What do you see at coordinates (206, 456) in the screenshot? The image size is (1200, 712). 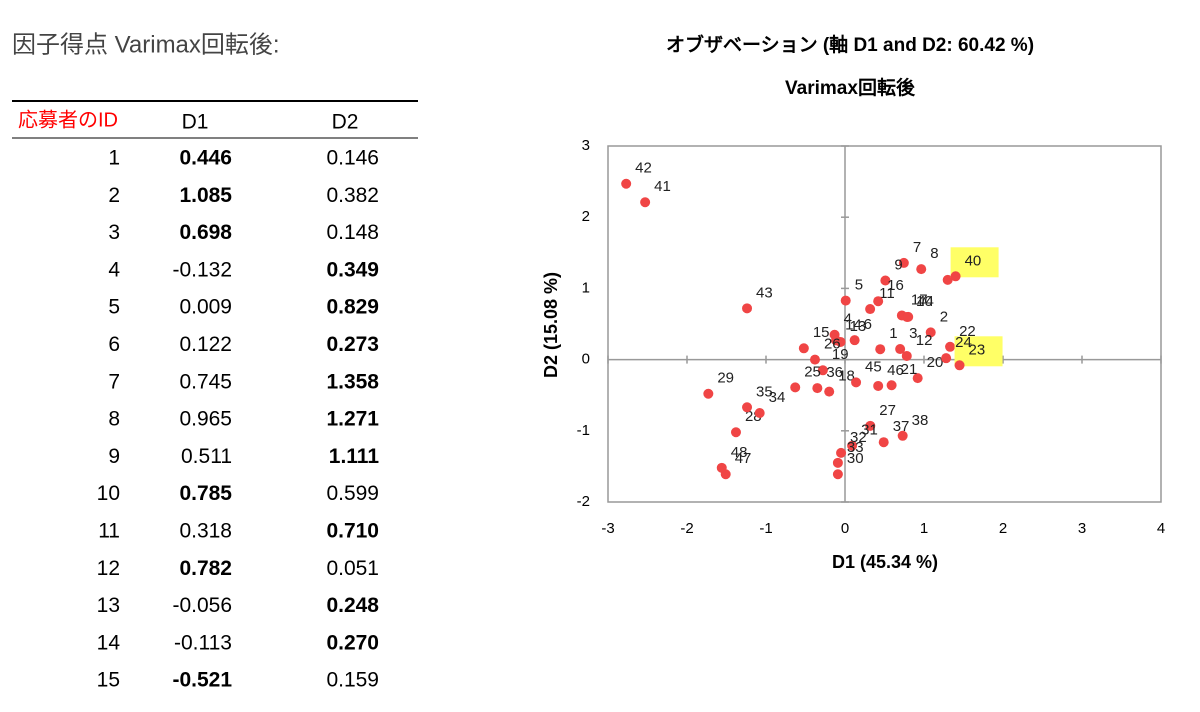 I see `cell-d1: 0.511` at bounding box center [206, 456].